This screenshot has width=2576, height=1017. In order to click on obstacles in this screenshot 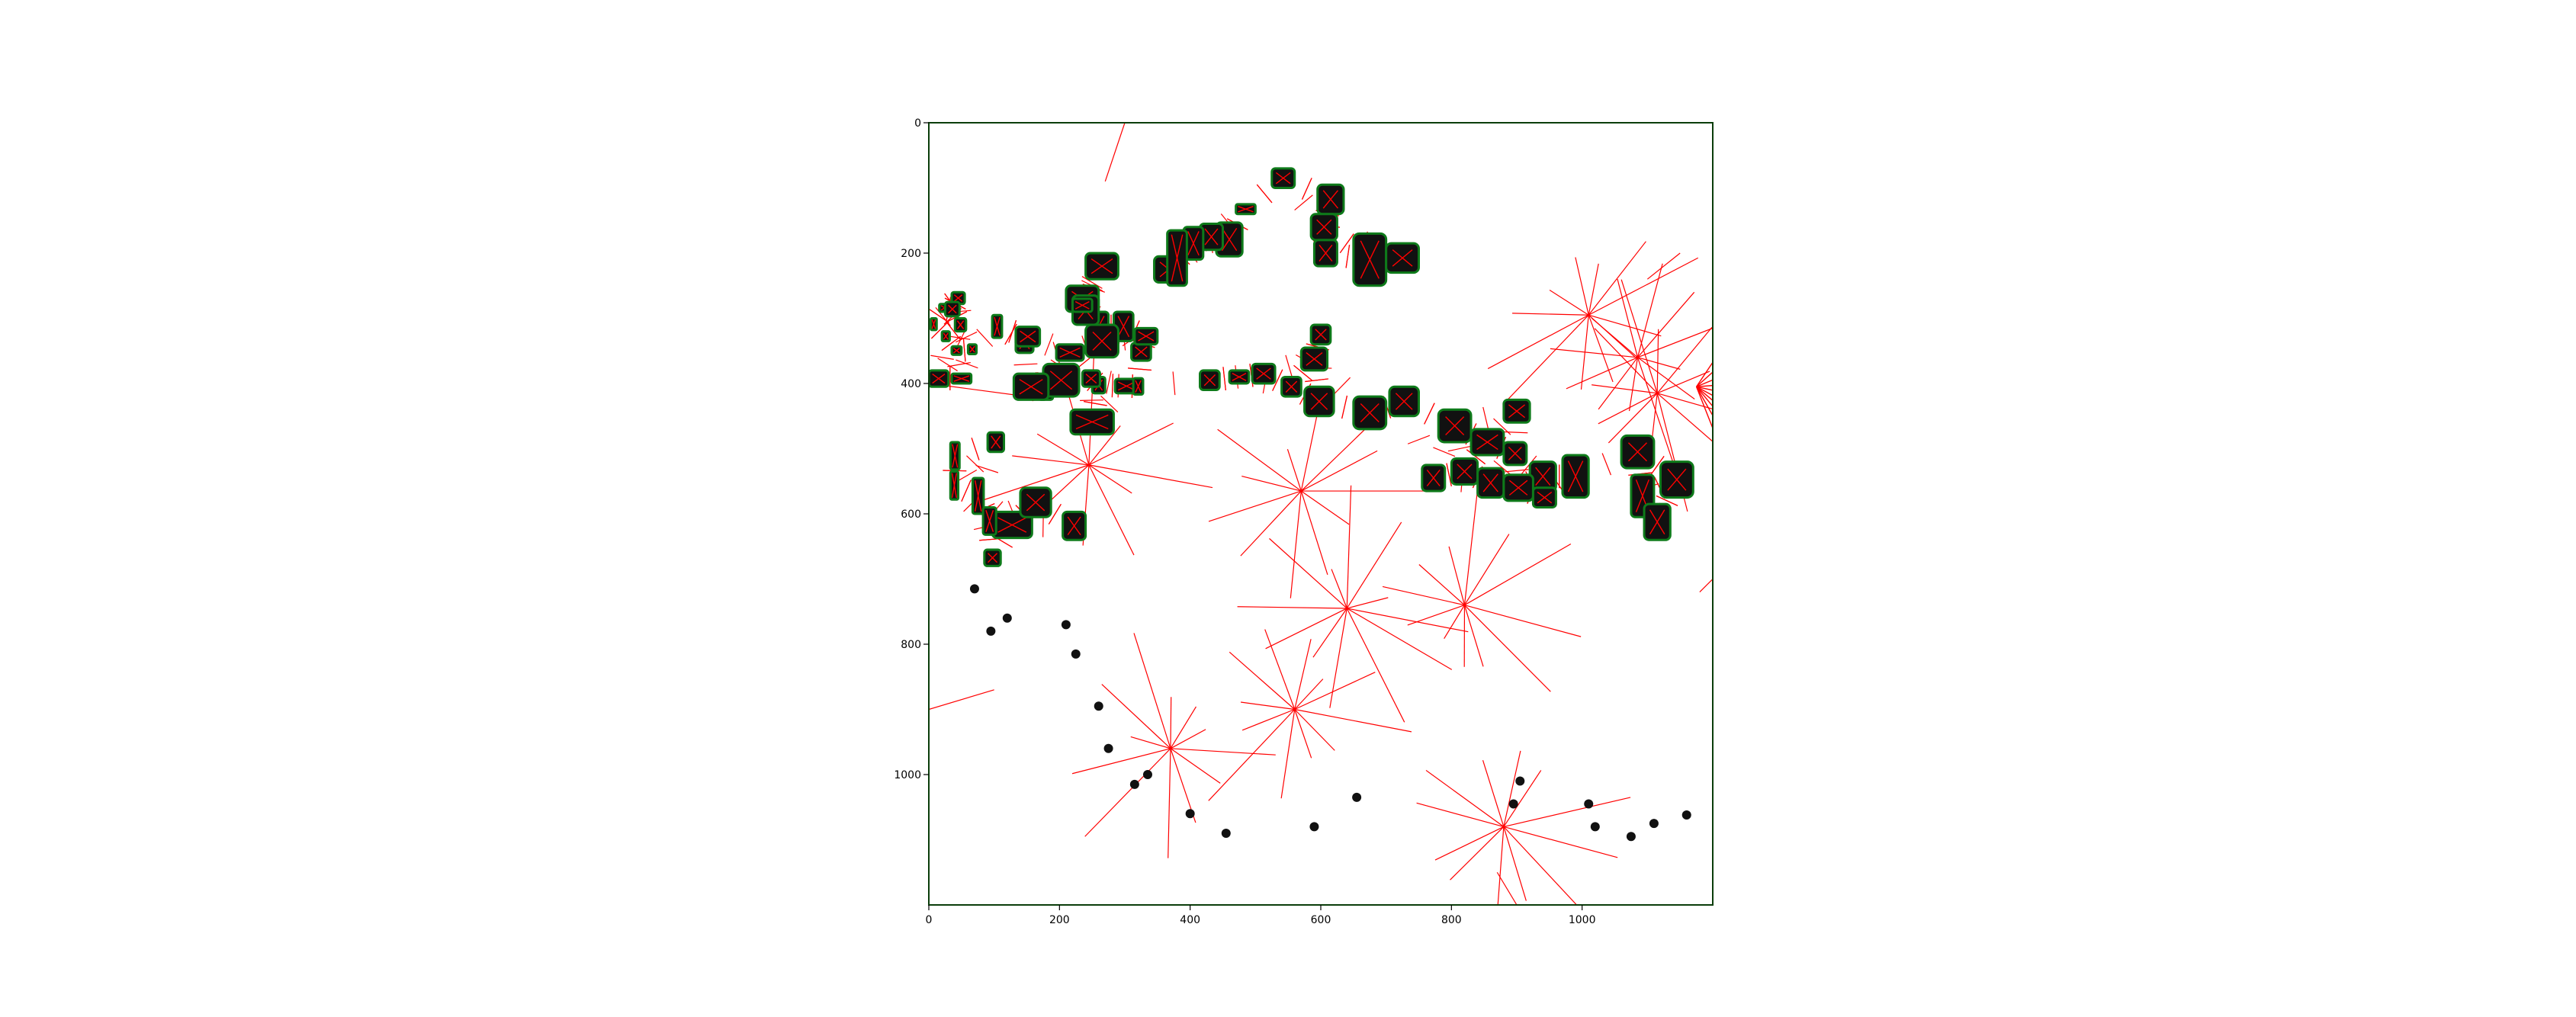, I will do `click(1311, 367)`.